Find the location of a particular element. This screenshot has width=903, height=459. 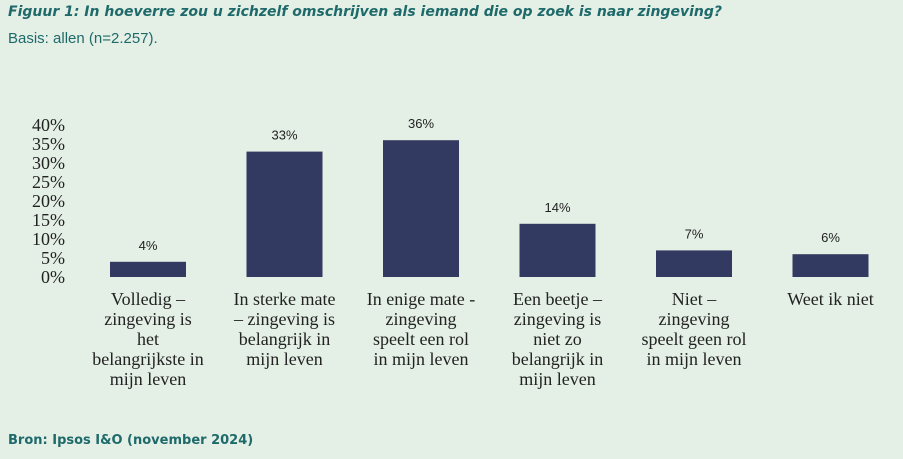

data-label: 6% is located at coordinates (830, 237).